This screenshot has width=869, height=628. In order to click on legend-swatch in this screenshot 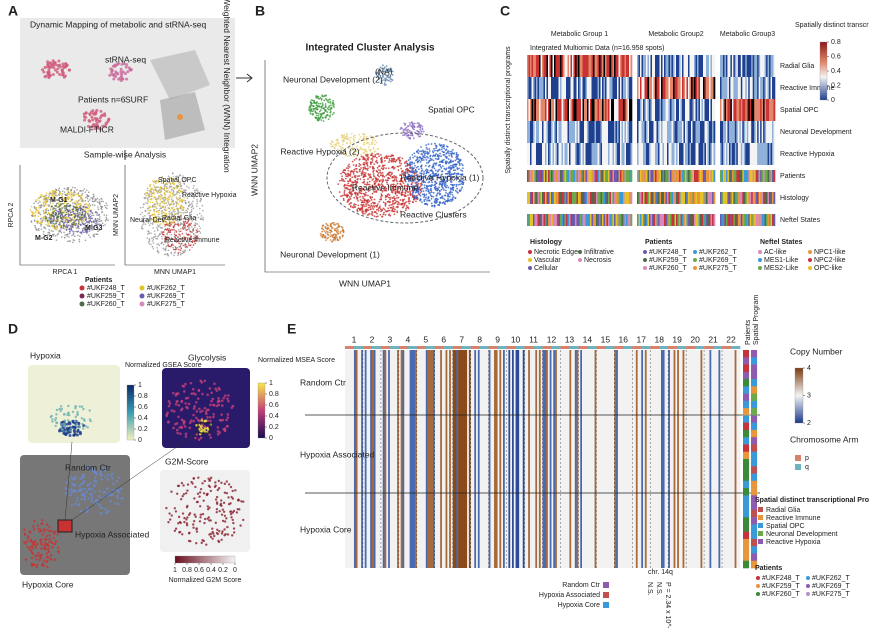, I will do `click(82, 288)`.